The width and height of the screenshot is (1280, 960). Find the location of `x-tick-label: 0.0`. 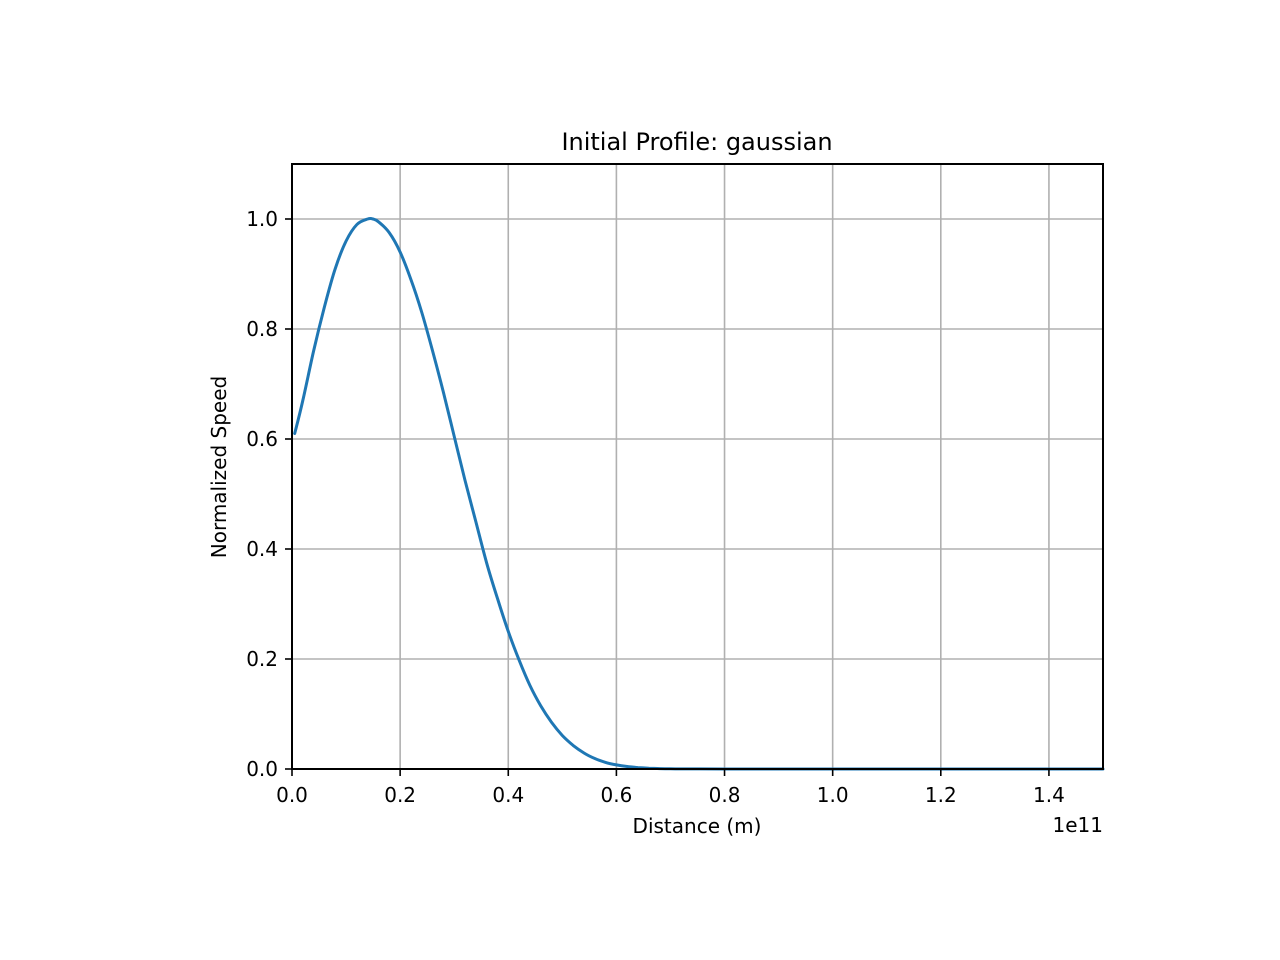

x-tick-label: 0.0 is located at coordinates (292, 795).